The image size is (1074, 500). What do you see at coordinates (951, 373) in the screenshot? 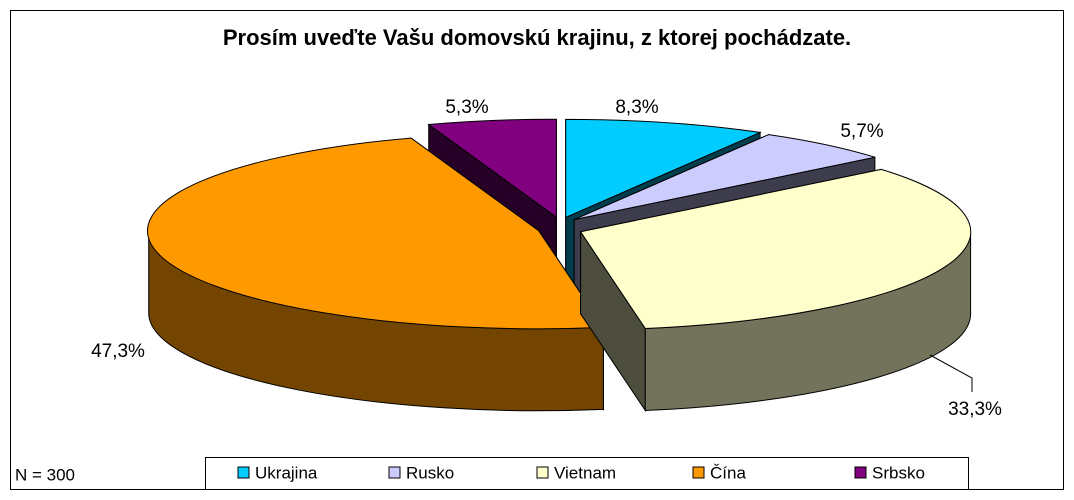
I see `leader-line` at bounding box center [951, 373].